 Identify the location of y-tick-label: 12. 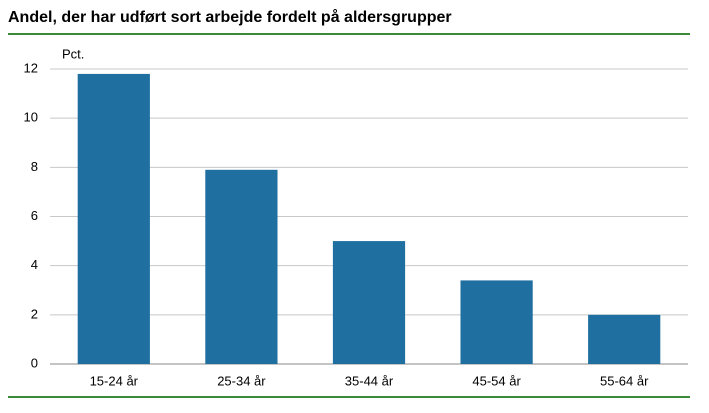
(31, 67).